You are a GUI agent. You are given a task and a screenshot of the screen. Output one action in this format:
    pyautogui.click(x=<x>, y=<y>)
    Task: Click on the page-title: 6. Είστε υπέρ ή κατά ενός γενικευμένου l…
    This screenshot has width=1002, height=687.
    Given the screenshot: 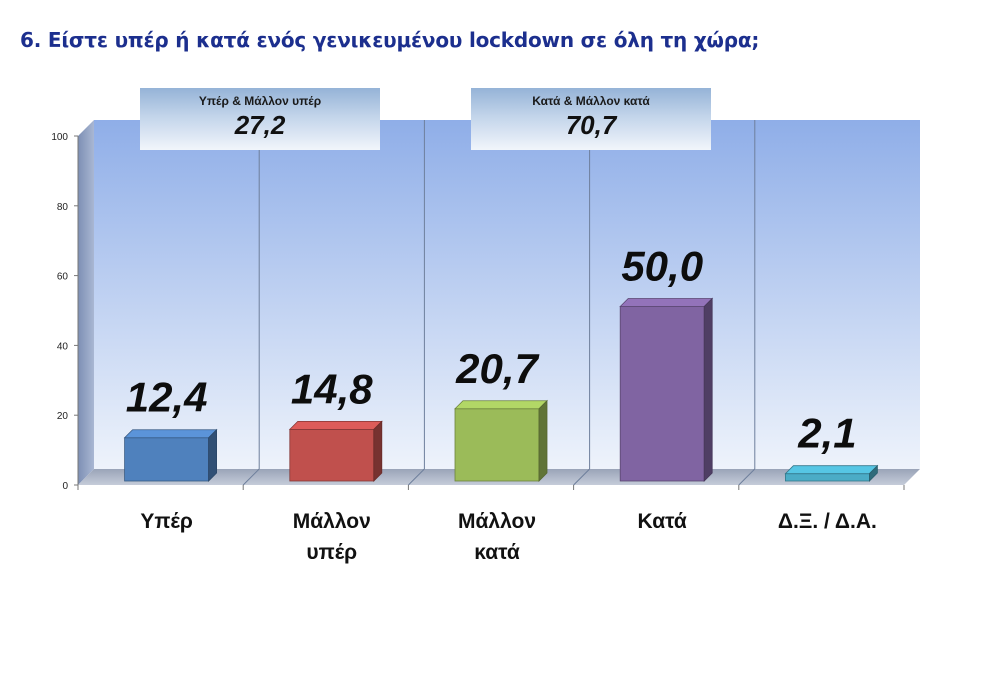 What is the action you would take?
    pyautogui.click(x=390, y=40)
    